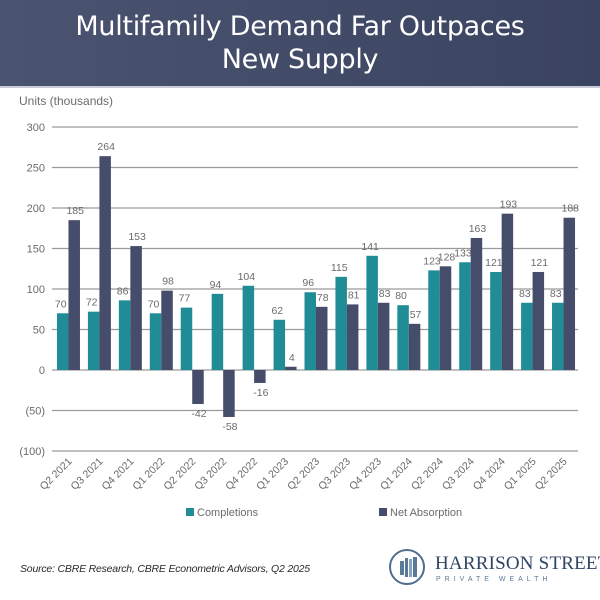 Image resolution: width=600 pixels, height=600 pixels. What do you see at coordinates (36, 128) in the screenshot?
I see `y-tick-label: 300` at bounding box center [36, 128].